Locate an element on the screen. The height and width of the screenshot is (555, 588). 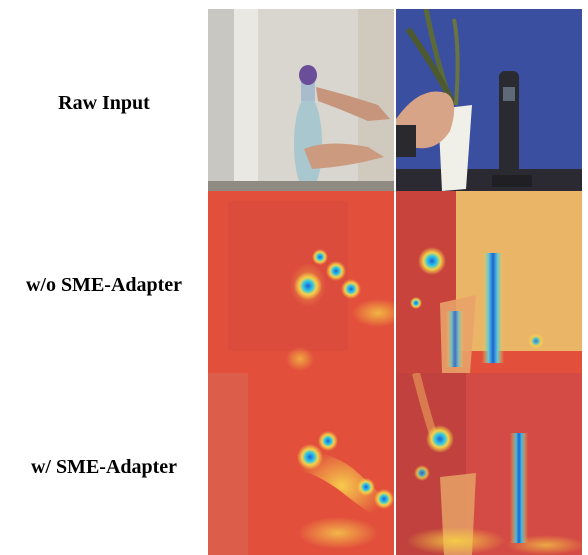
heatmap-with-adapter-bottle is located at coordinates (301, 464).